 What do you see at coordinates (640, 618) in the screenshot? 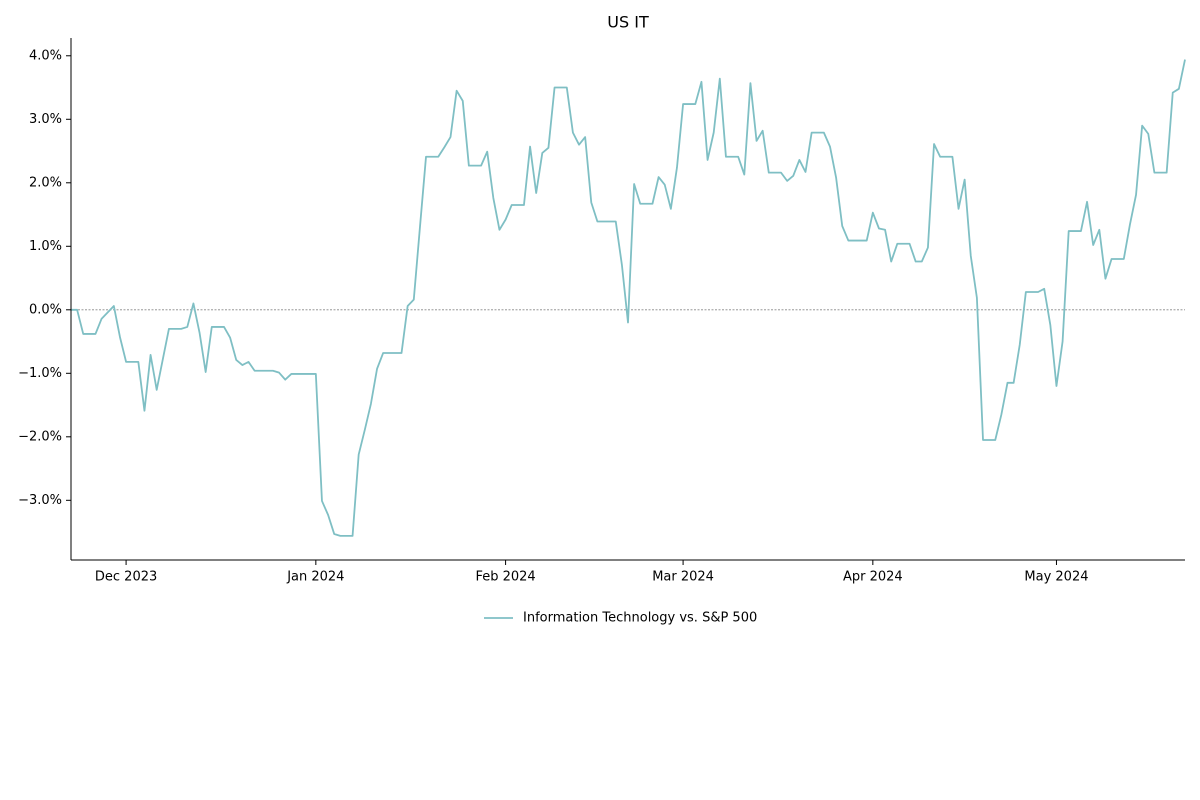
I see `legend-label: Information Technology vs. S&P 500` at bounding box center [640, 618].